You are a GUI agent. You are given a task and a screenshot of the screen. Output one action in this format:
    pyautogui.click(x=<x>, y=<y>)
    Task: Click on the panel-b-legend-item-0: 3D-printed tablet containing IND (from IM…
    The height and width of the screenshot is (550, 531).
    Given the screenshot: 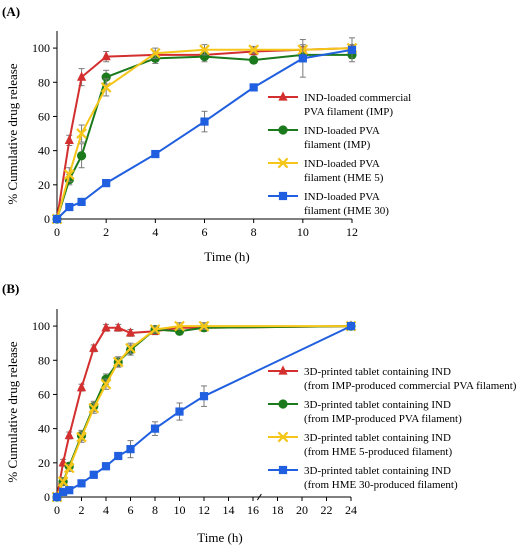 What is the action you would take?
    pyautogui.click(x=392, y=378)
    